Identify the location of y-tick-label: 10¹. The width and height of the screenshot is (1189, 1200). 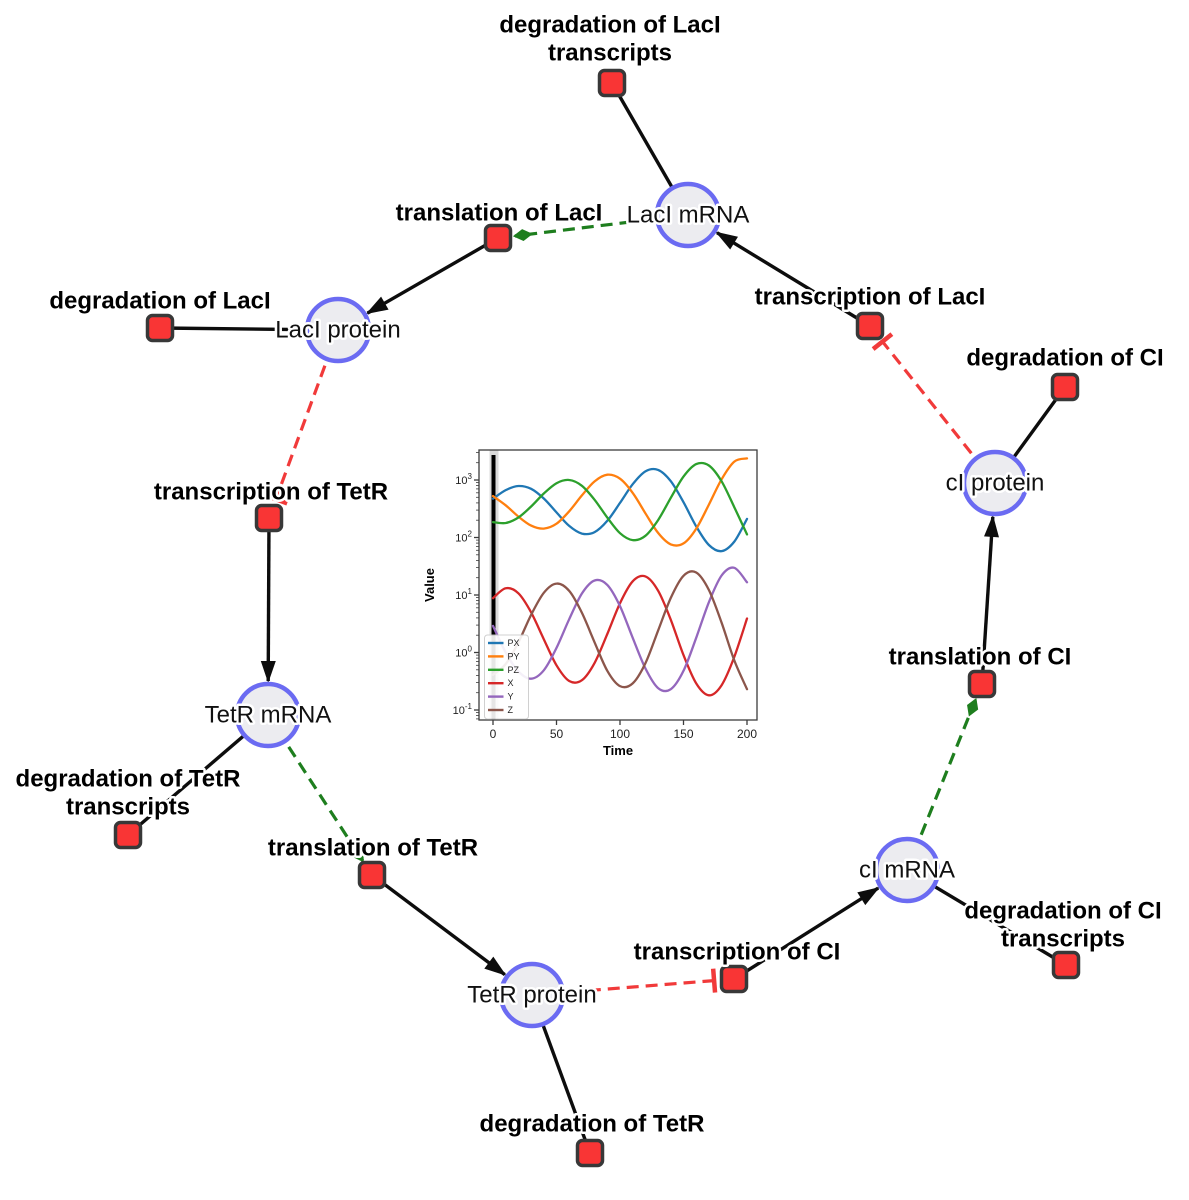
(463, 594).